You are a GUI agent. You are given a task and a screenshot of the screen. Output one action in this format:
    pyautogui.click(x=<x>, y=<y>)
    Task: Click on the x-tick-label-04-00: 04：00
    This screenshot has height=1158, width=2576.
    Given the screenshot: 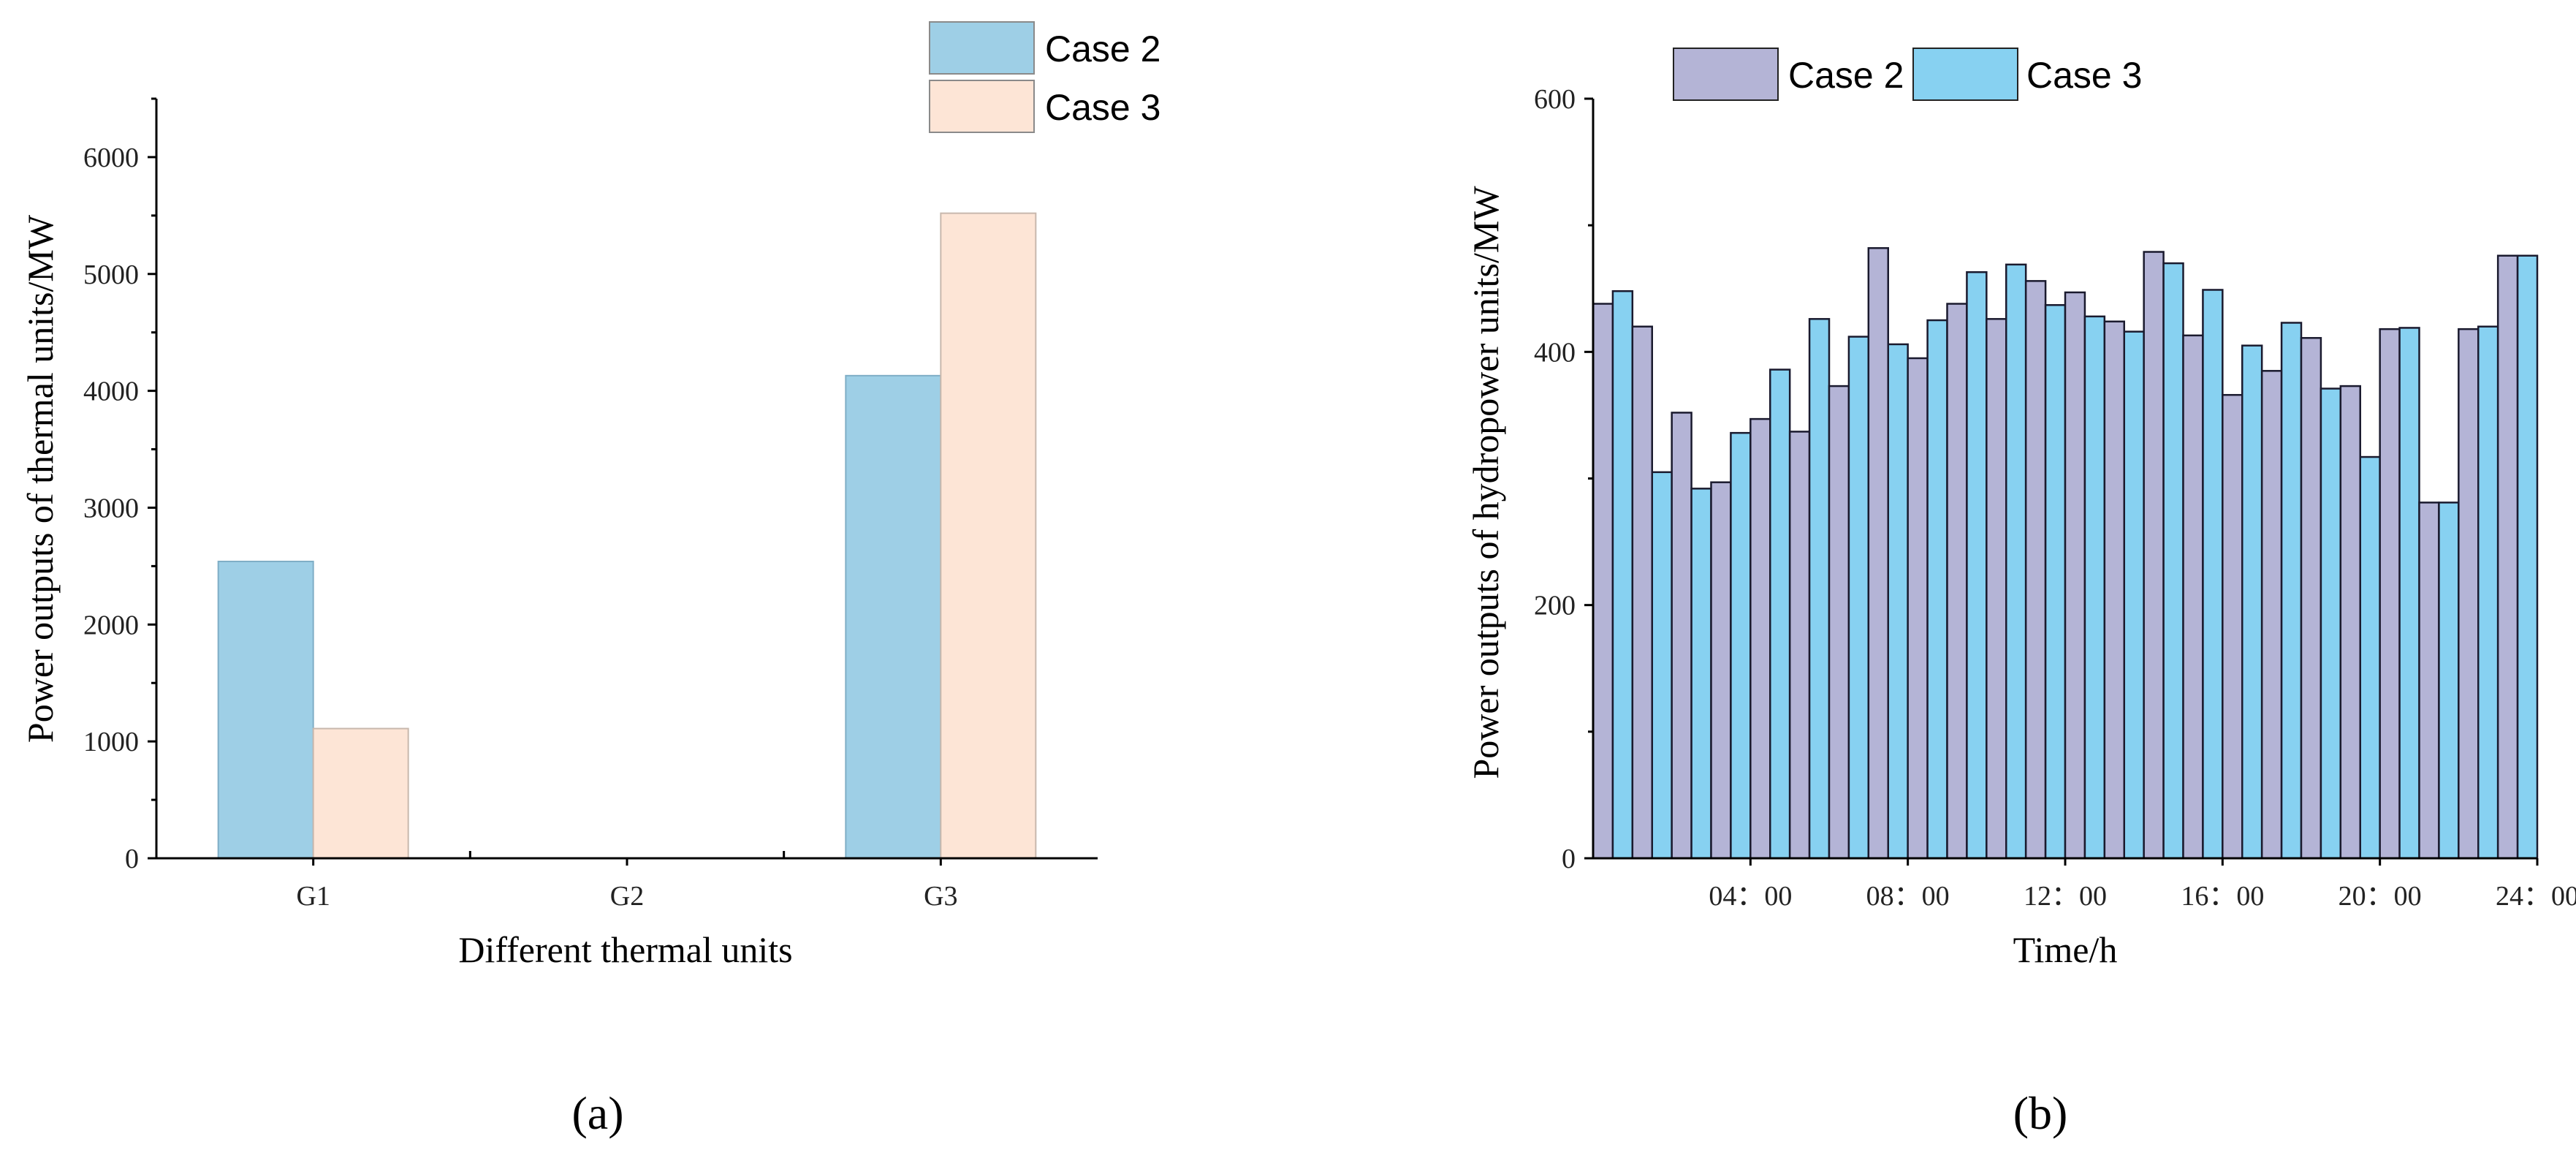 What is the action you would take?
    pyautogui.click(x=1751, y=896)
    